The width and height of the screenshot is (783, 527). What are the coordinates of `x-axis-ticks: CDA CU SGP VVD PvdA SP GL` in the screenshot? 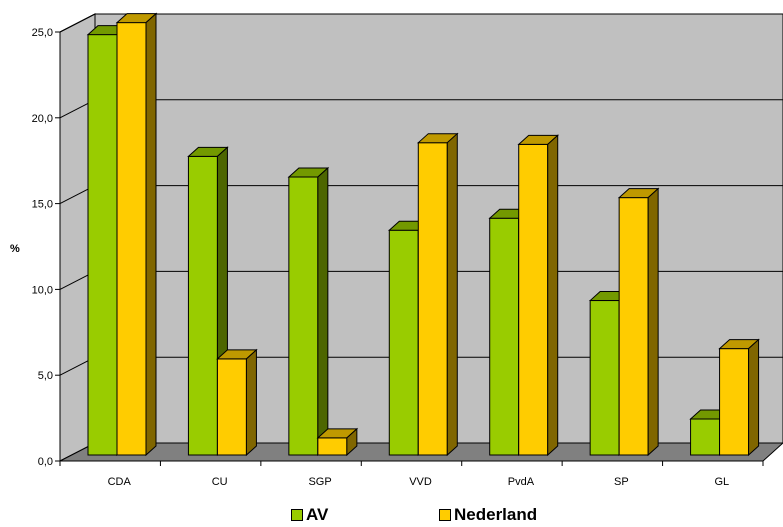 It's located at (411, 474).